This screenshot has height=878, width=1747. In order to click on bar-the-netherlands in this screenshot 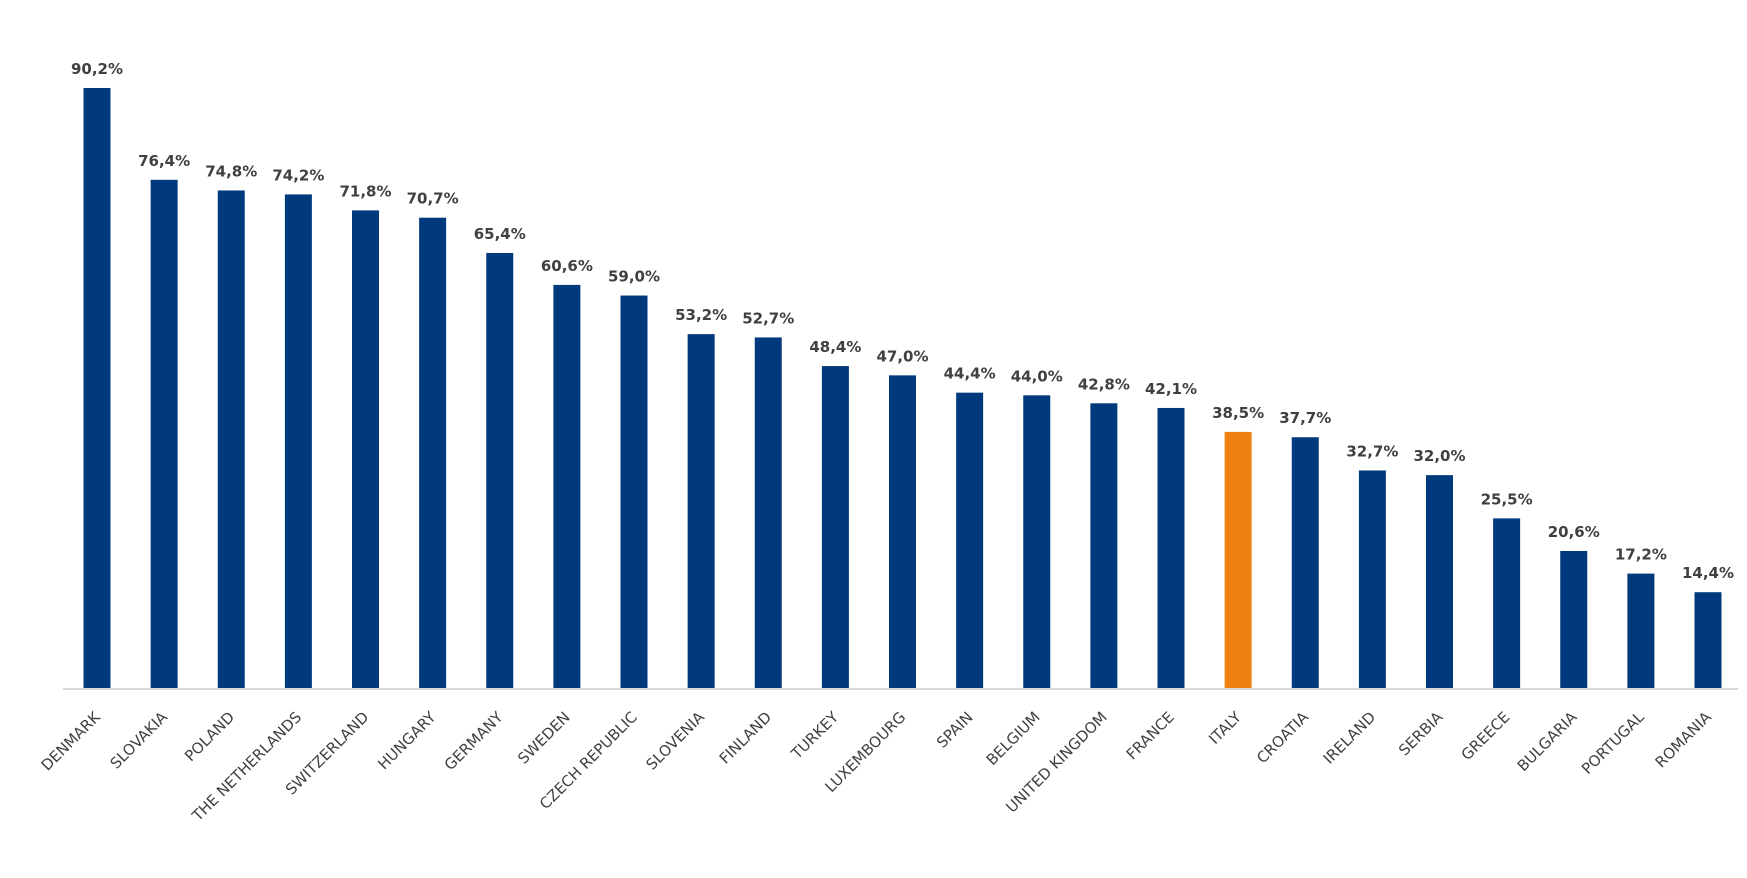, I will do `click(298, 441)`.